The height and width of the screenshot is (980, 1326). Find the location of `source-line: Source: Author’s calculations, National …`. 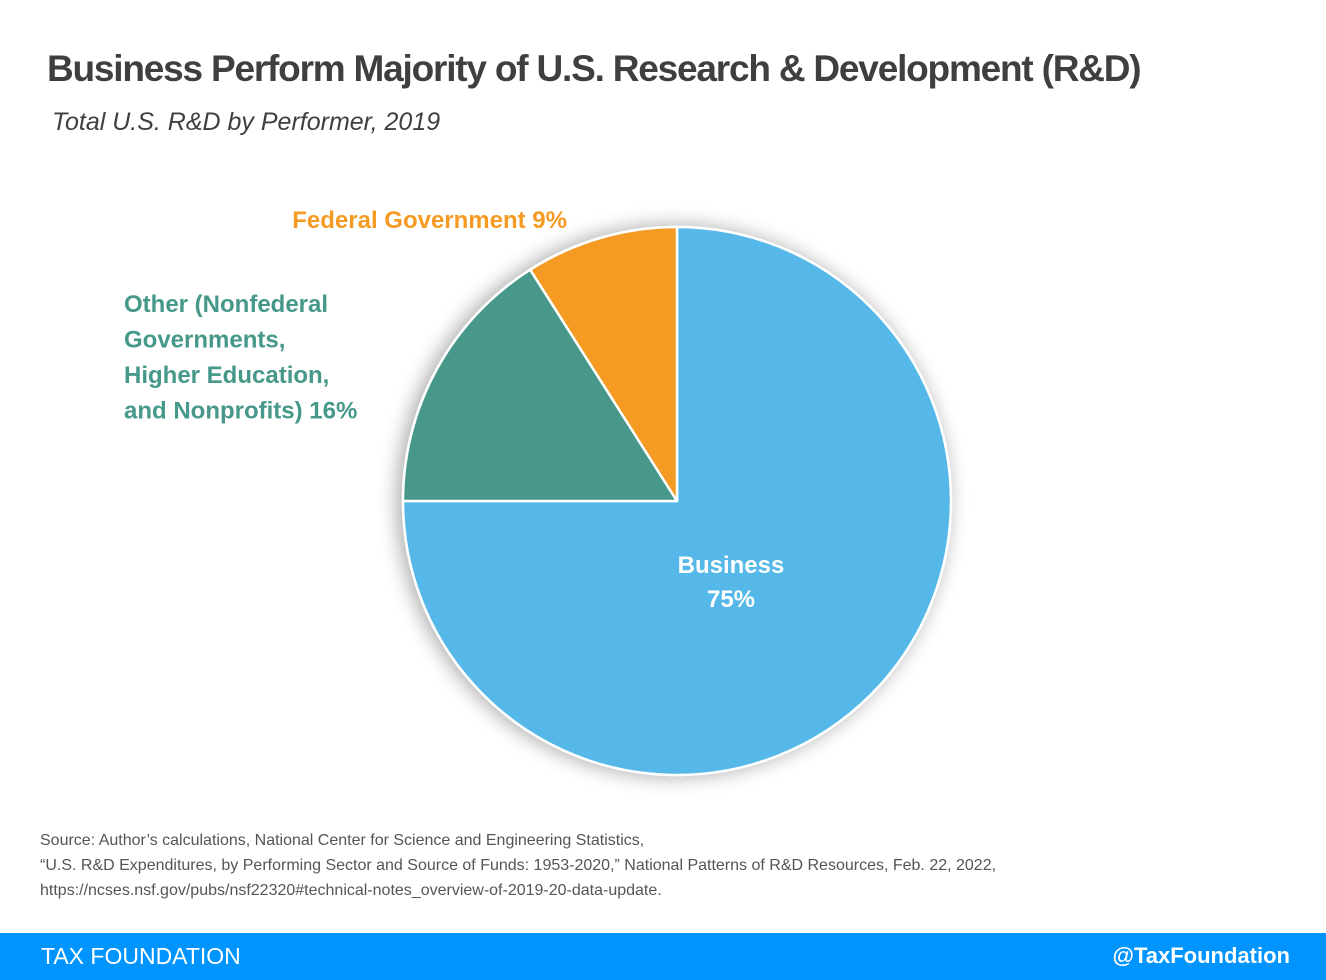

source-line: Source: Author’s calculations, National … is located at coordinates (342, 840).